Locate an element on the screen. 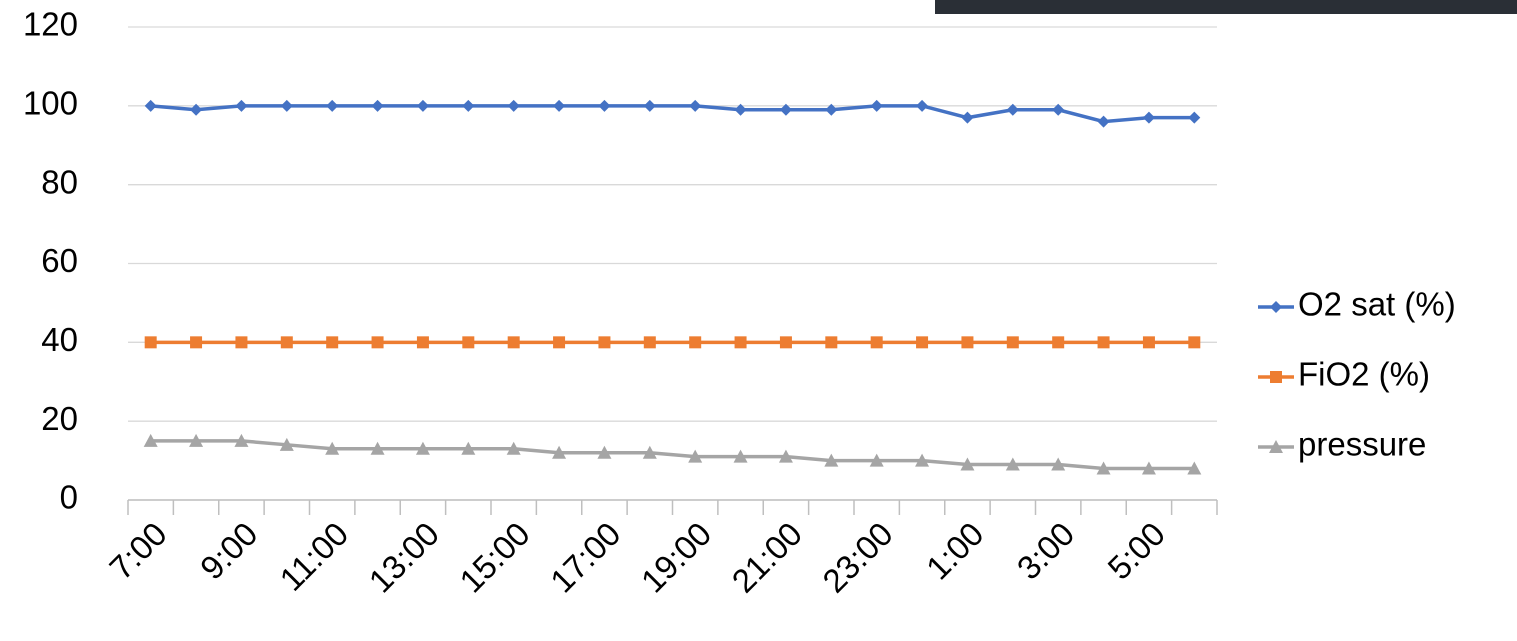 This screenshot has width=1517, height=641. x-tick-label: 5:00 is located at coordinates (1136, 551).